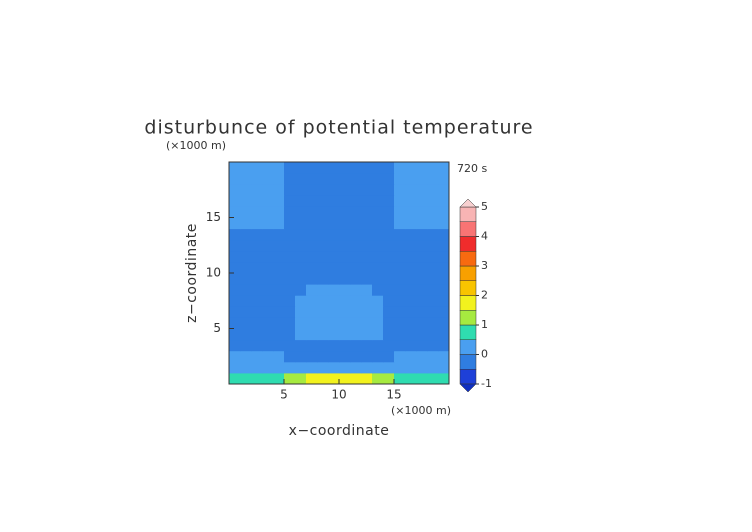  What do you see at coordinates (213, 273) in the screenshot?
I see `y-tick-label: 10` at bounding box center [213, 273].